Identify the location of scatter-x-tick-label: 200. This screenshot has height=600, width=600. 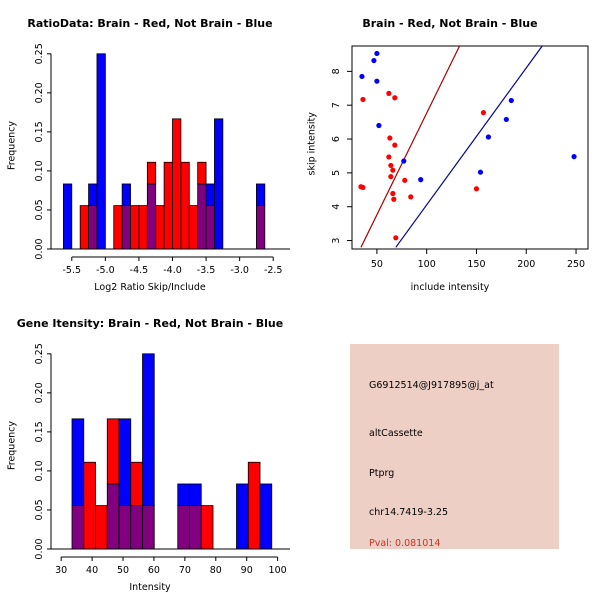
(526, 264).